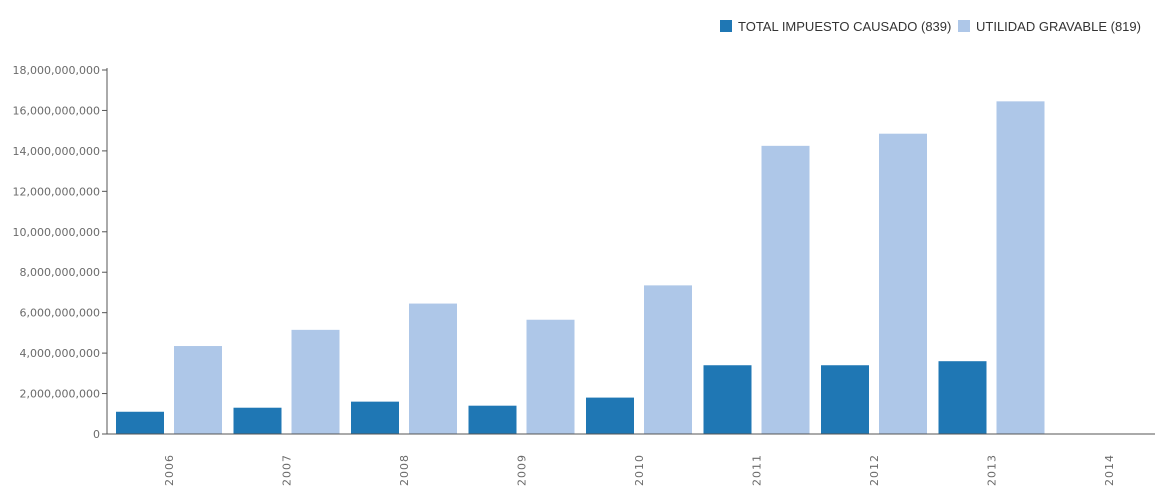  Describe the element at coordinates (631, 459) in the screenshot. I see `x-axis: 2006 2007 2008 2009 2010 2011 2012 2013 2014` at that location.